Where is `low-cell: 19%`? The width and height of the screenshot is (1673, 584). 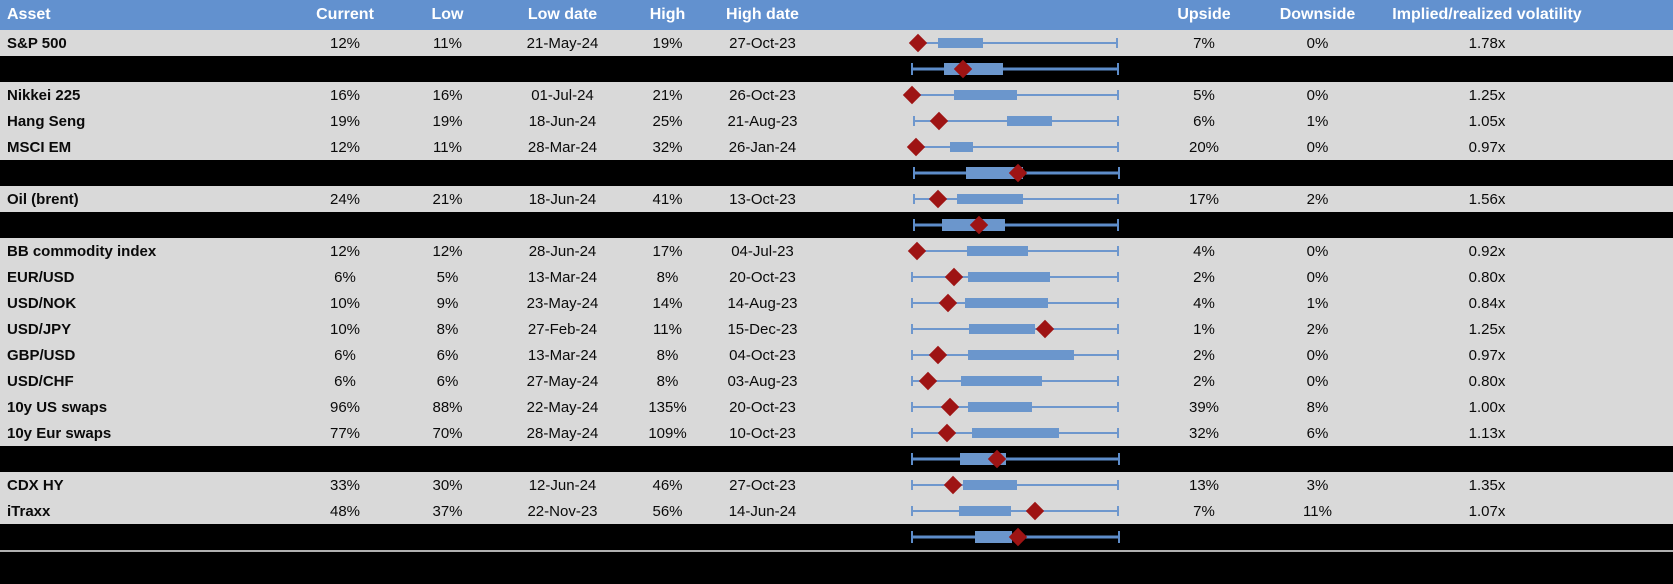
low-cell: 19% is located at coordinates (447, 121).